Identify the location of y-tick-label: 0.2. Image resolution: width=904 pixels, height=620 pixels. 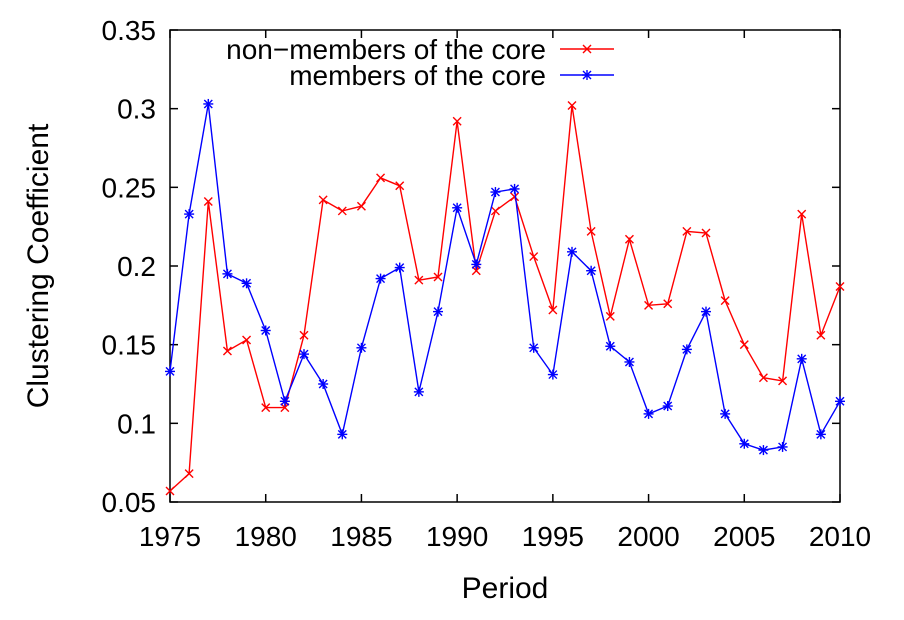
(136, 266).